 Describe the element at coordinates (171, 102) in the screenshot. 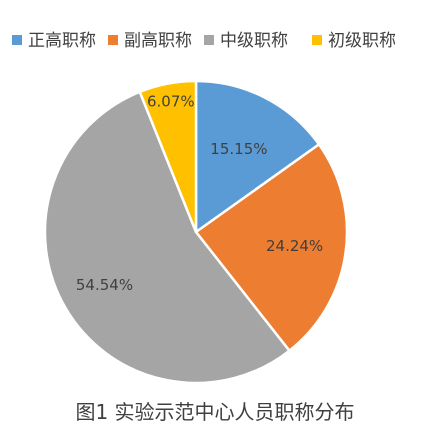

I see `slice-label-初级职称: 6.07%` at that location.